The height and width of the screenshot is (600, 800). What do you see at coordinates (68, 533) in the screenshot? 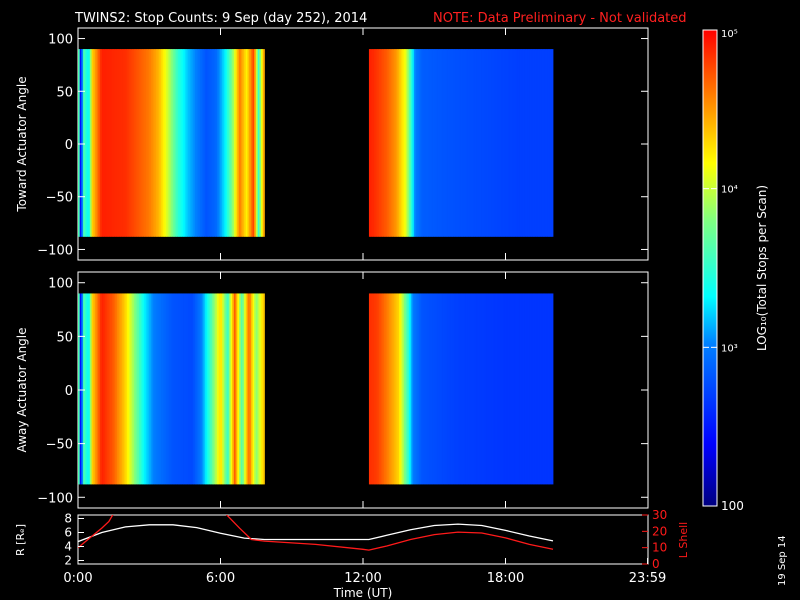
I see `left-y-tick-label: 6` at bounding box center [68, 533].